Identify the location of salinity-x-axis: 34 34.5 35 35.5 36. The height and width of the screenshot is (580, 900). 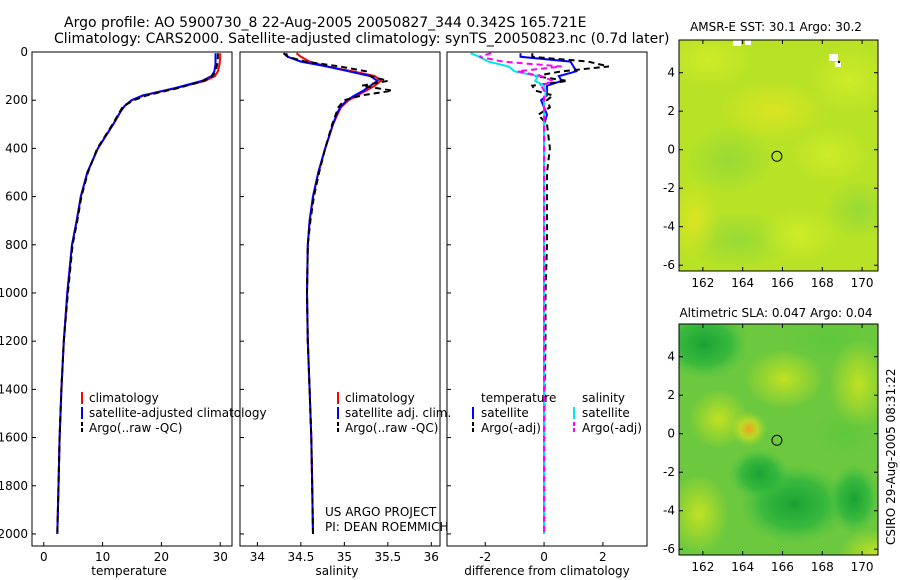
(344, 553).